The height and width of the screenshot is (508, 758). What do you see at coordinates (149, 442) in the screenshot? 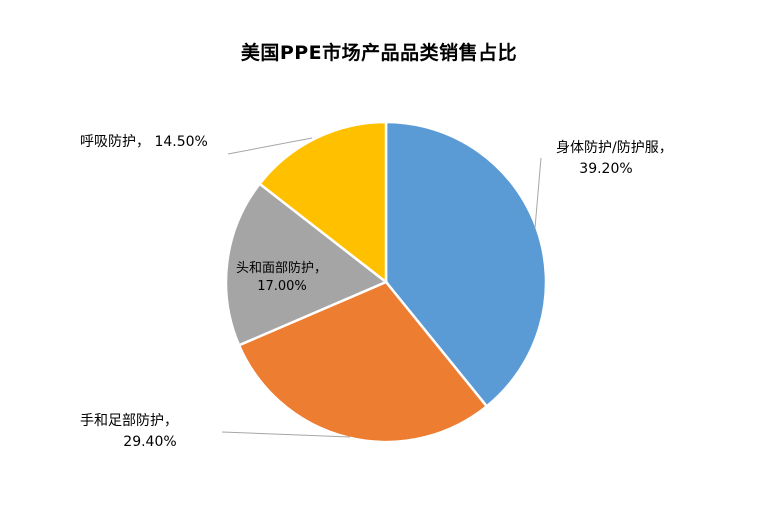
I see `data-label-2-2: 29.40%` at bounding box center [149, 442].